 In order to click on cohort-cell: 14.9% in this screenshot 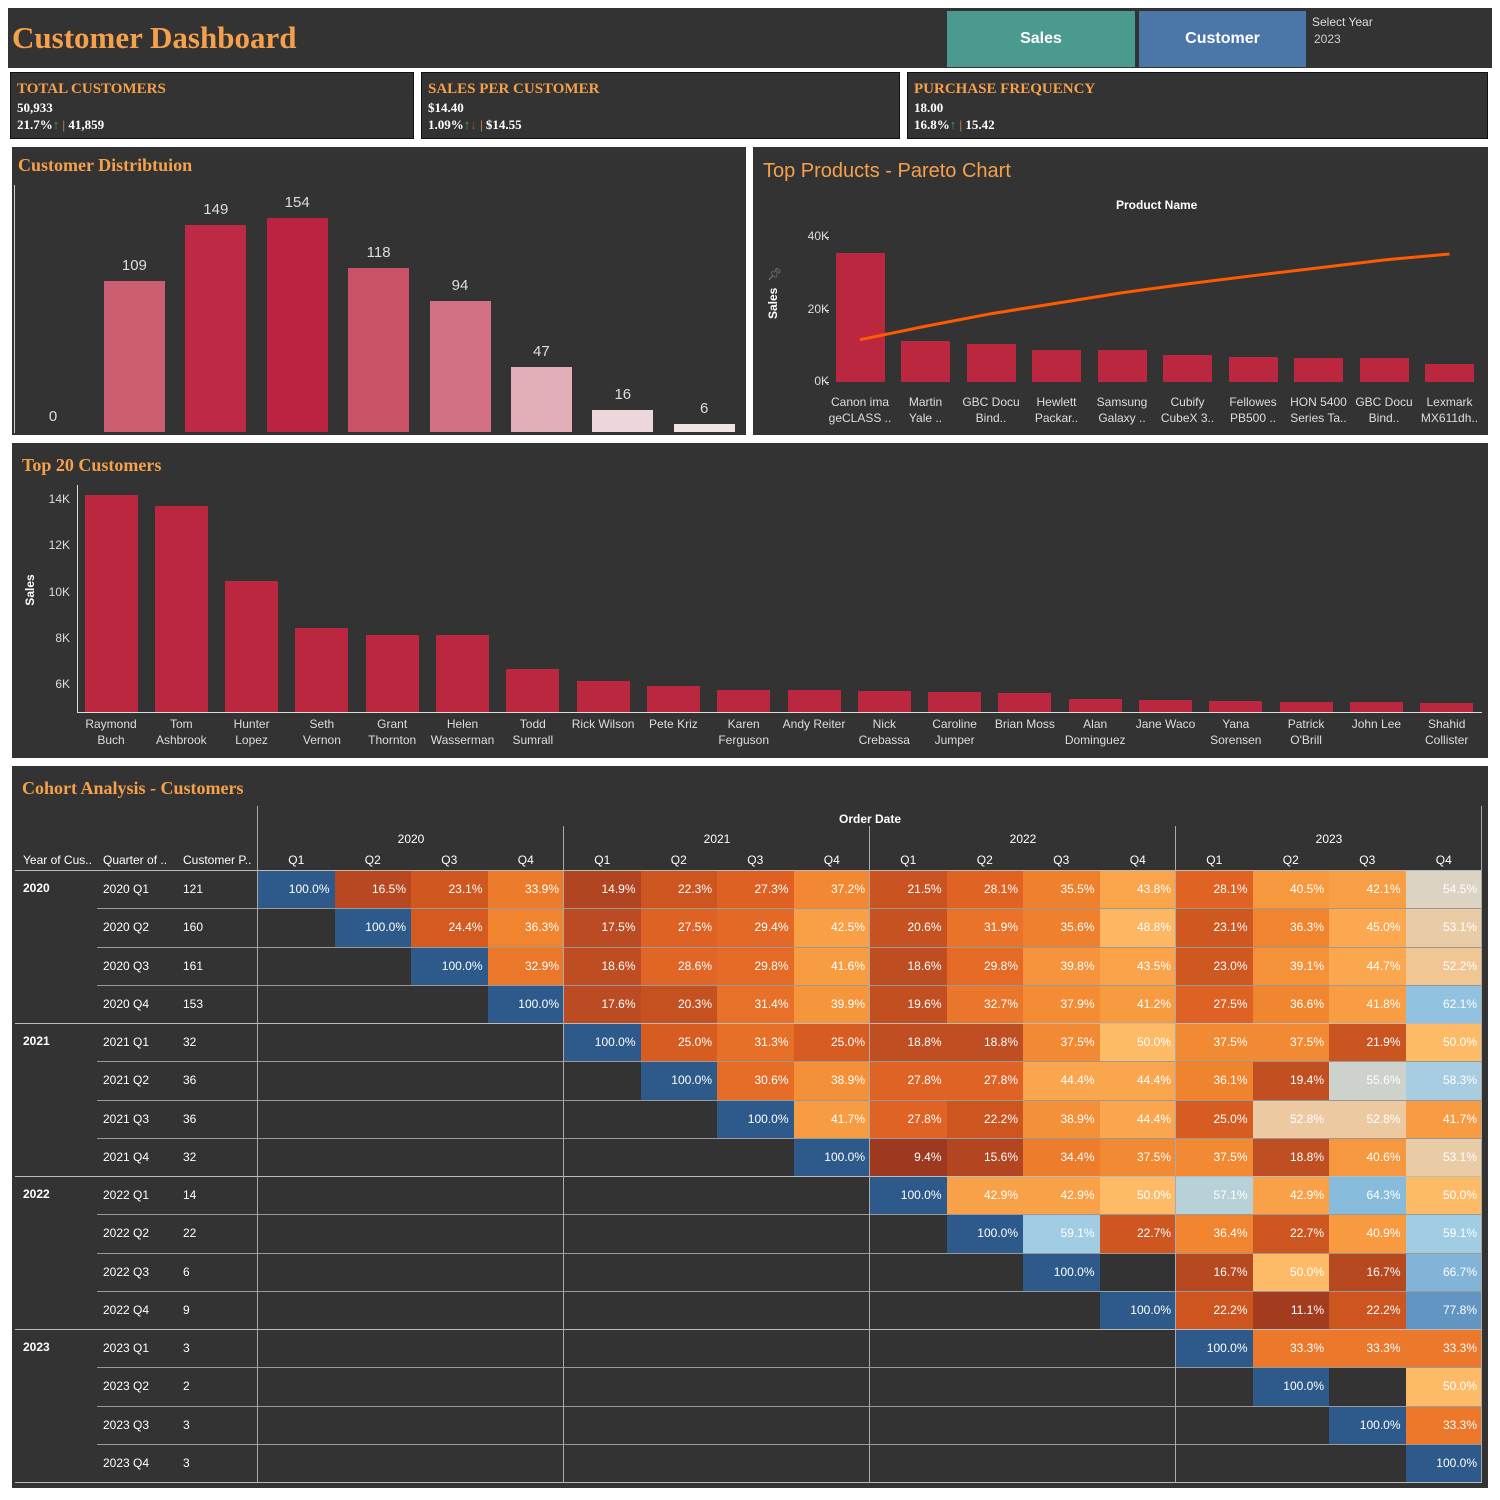, I will do `click(602, 889)`.